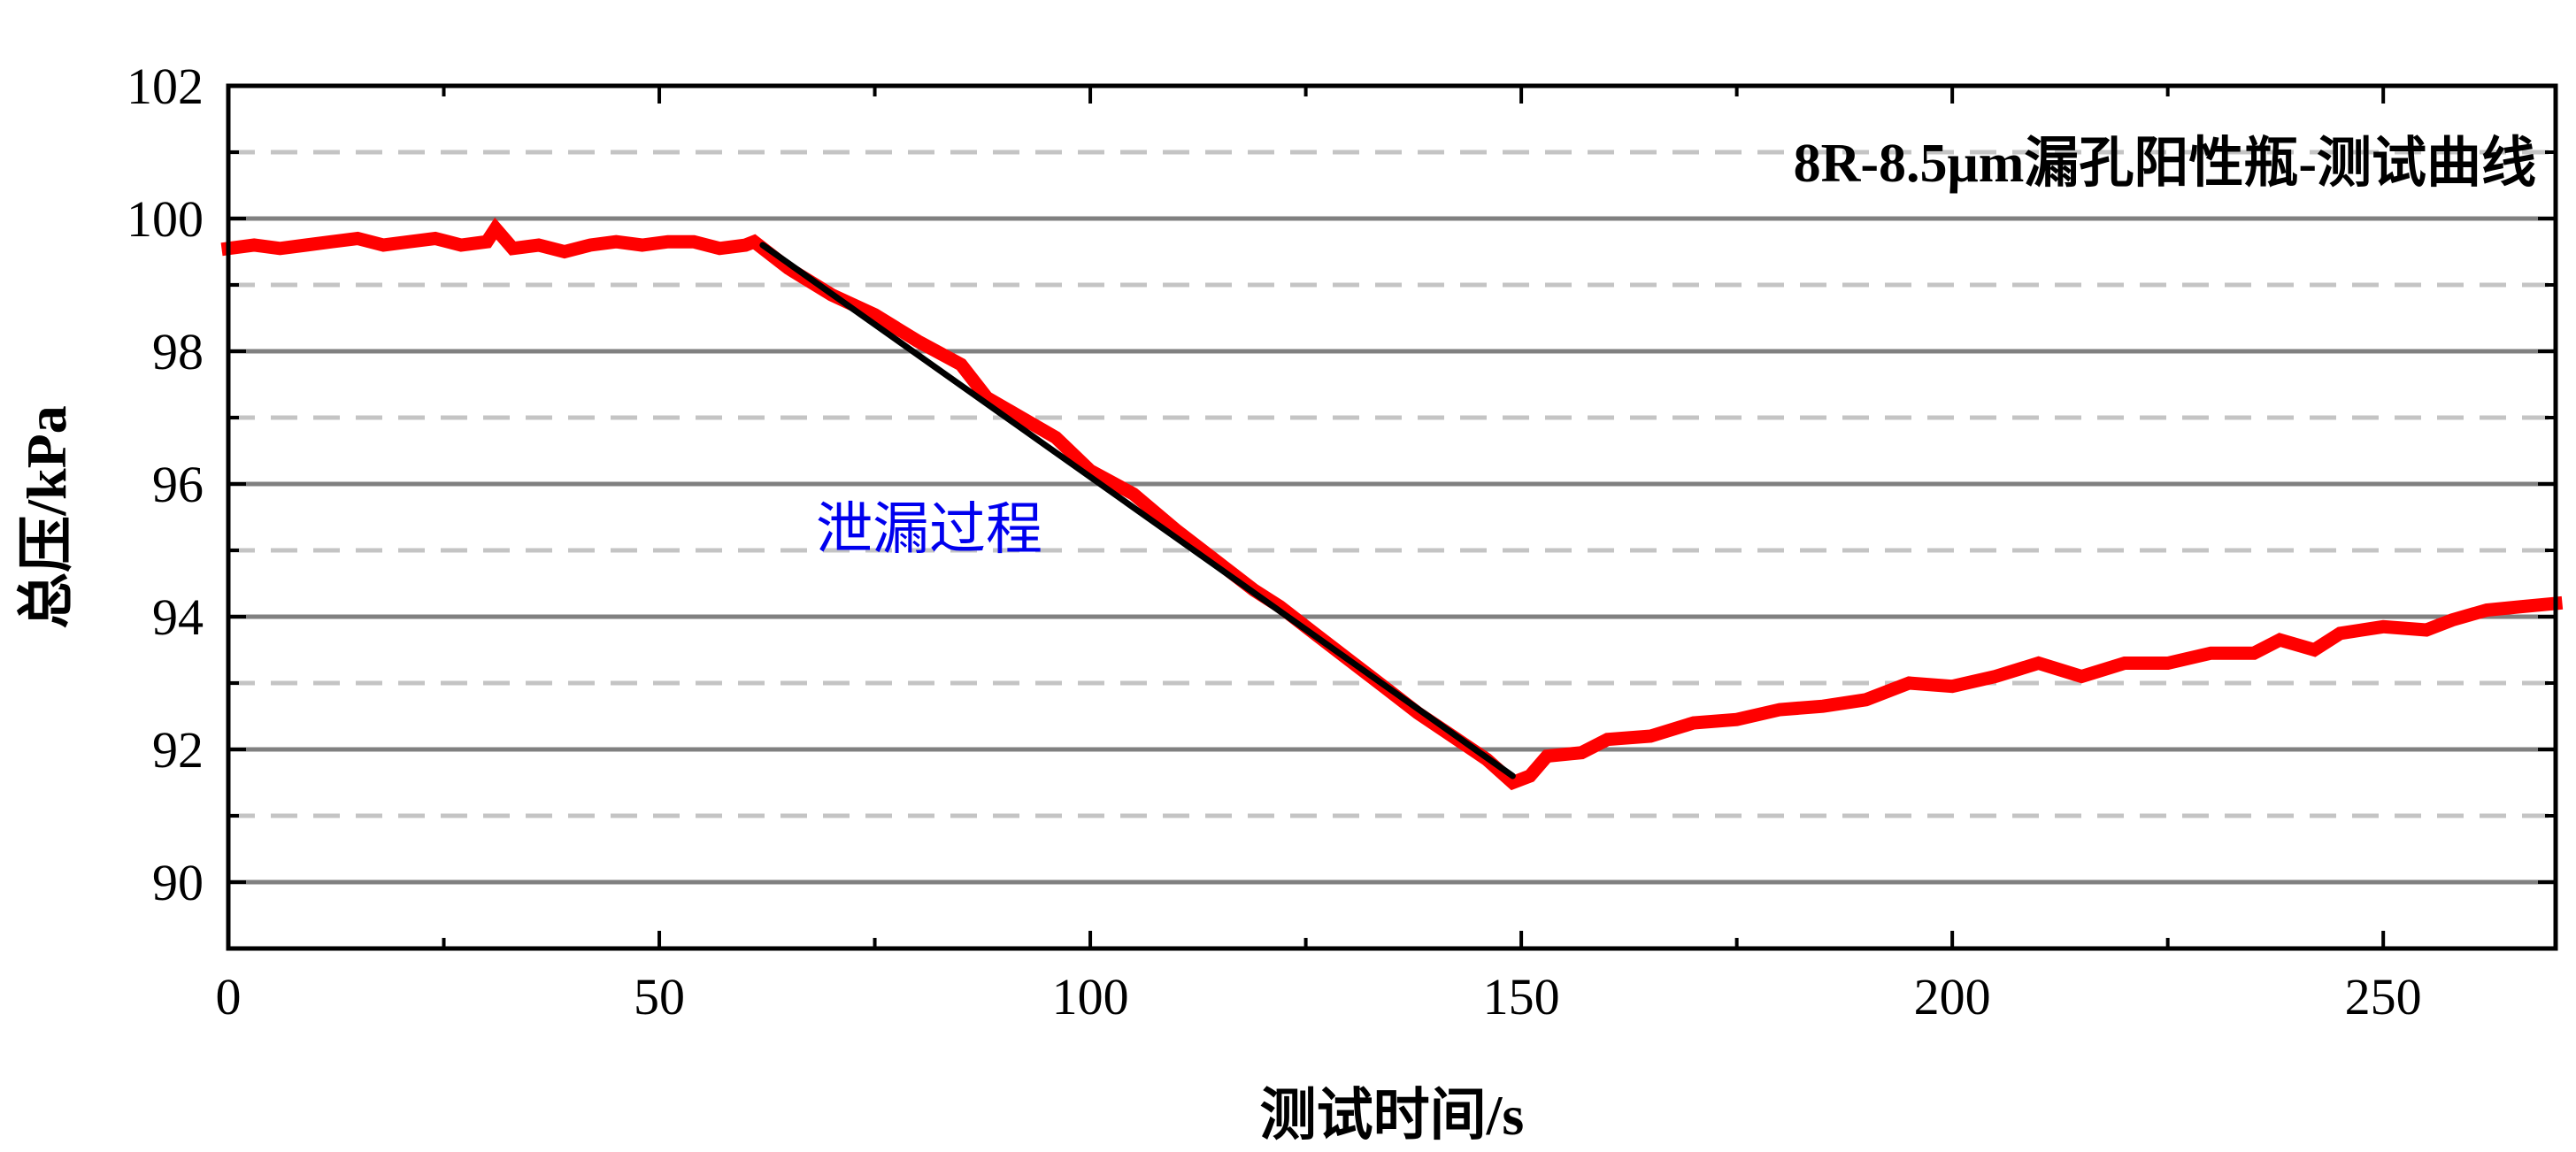  I want to click on x-tick-label-250: 250, so click(2383, 996).